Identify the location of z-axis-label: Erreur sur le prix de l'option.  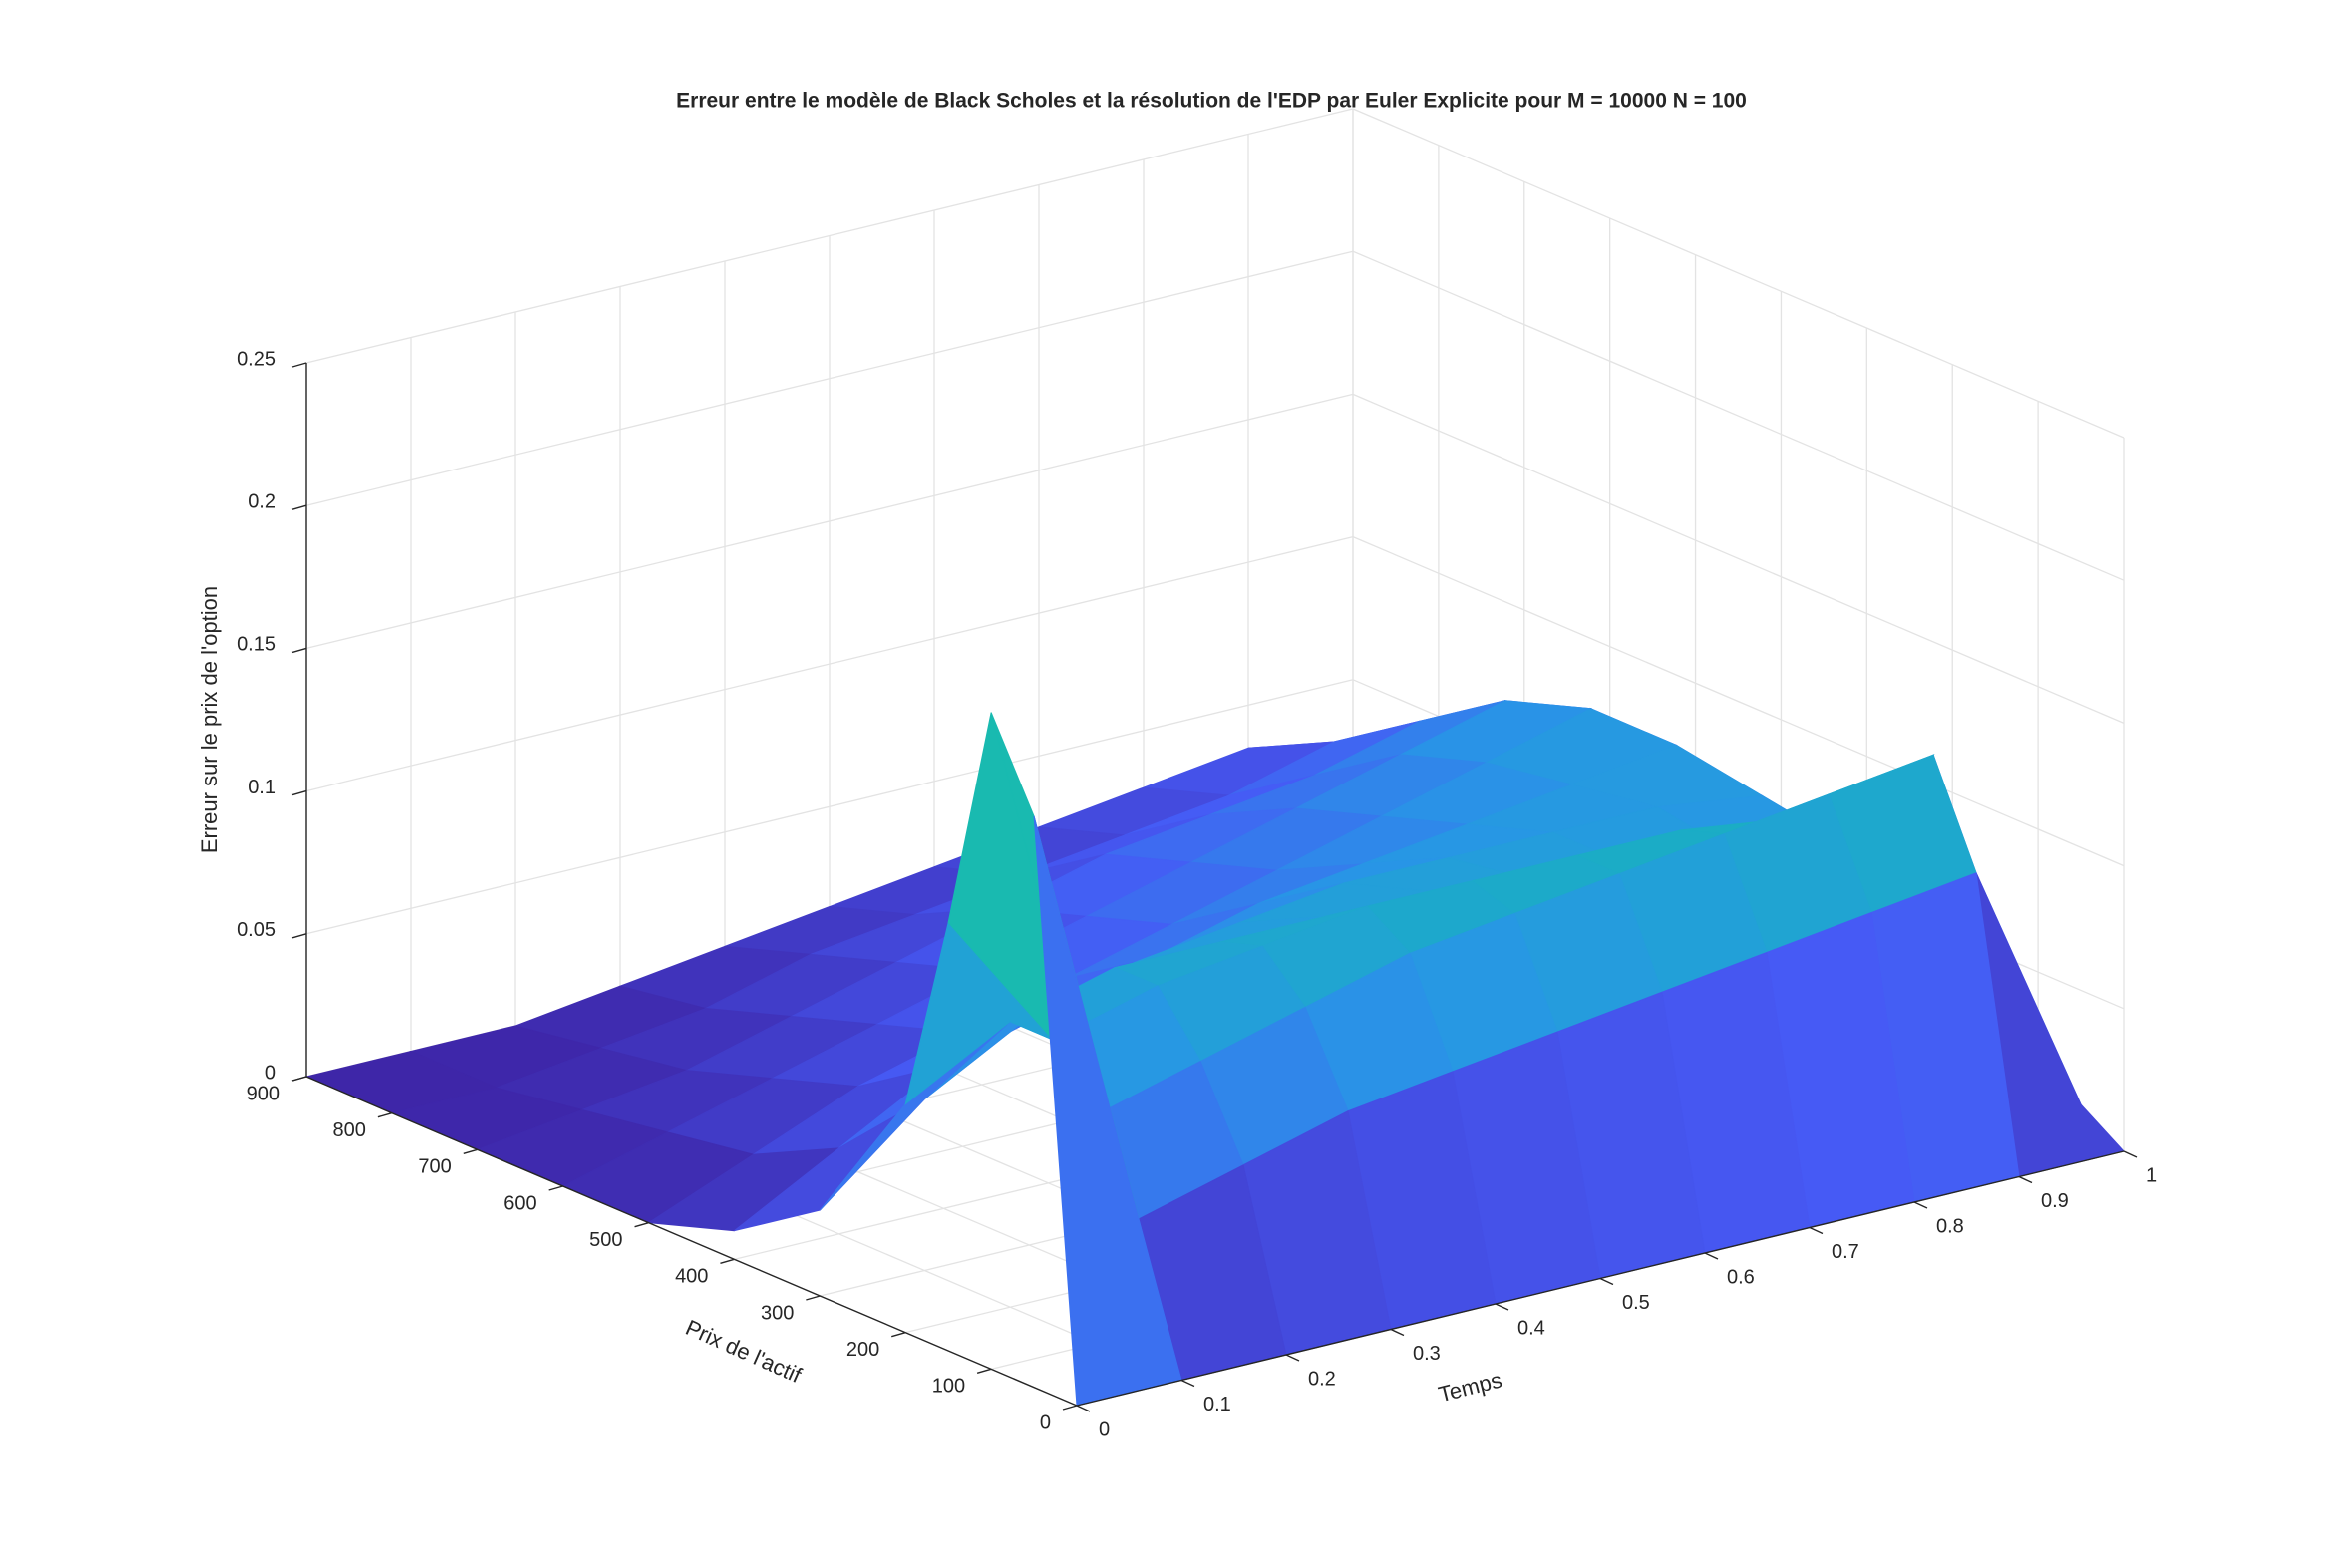
(210, 719).